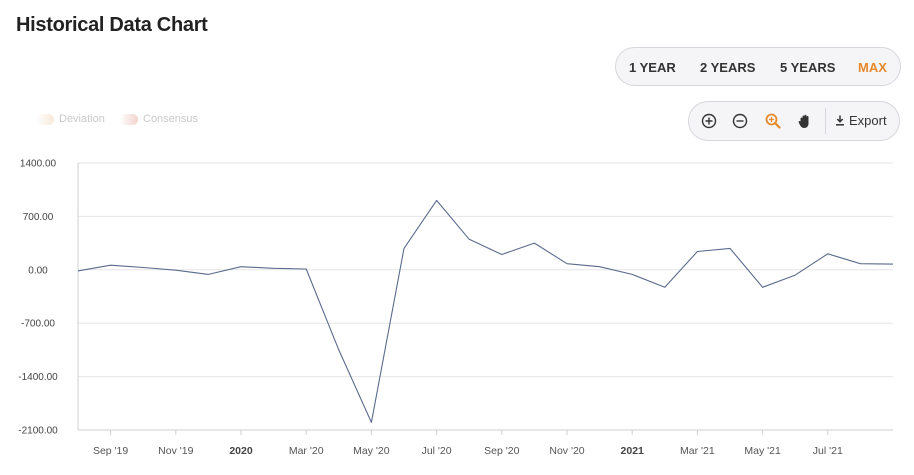  I want to click on y-tick-label: 0.00, so click(38, 270).